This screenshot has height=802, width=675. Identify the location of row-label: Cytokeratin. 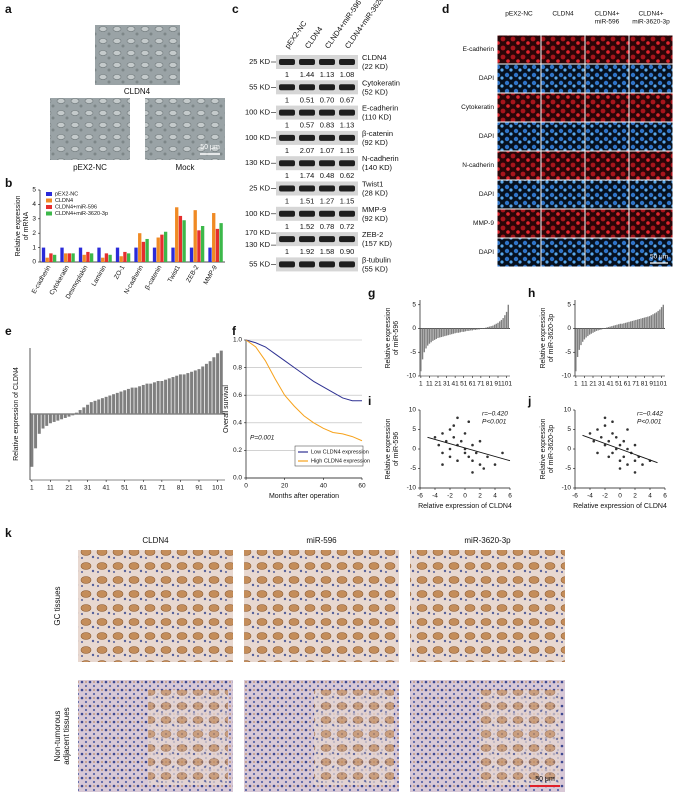
(477, 107).